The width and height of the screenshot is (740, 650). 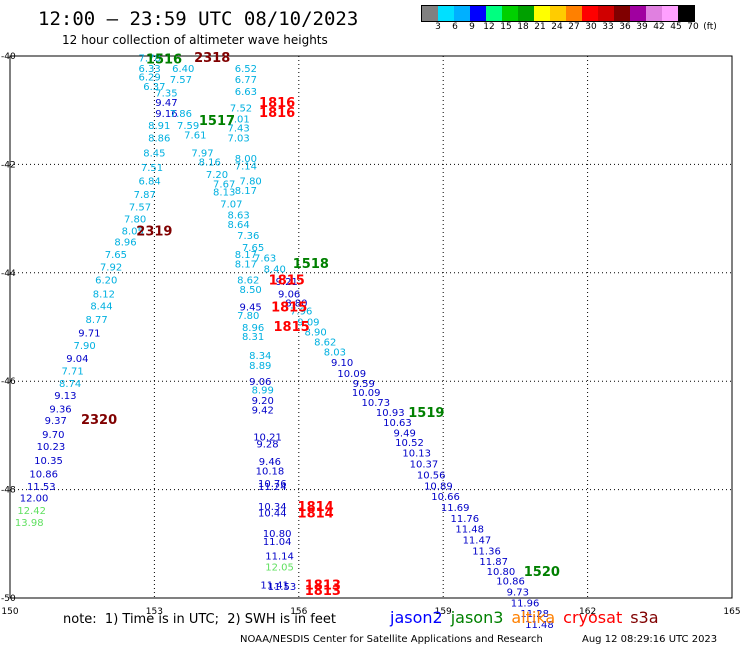 I want to click on wave-height-value: 7.52, so click(x=241, y=108).